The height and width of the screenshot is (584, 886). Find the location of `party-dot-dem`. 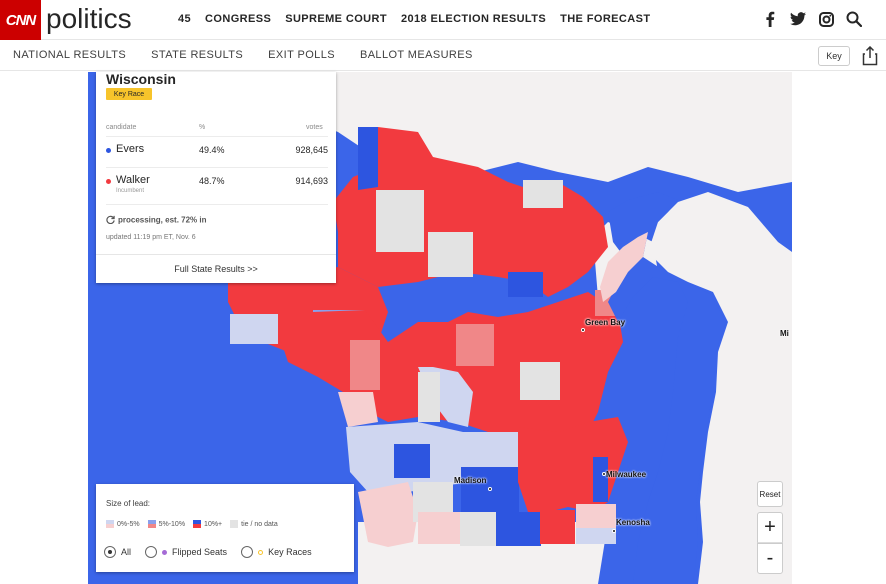

party-dot-dem is located at coordinates (108, 150).